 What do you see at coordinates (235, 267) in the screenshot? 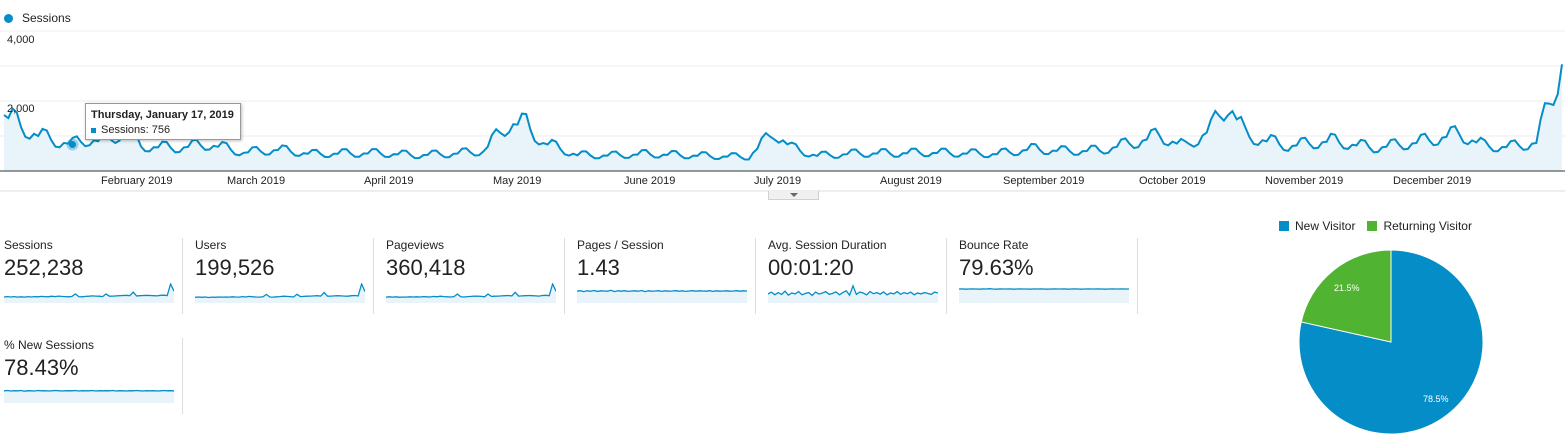
I see `metric-value: 199,526` at bounding box center [235, 267].